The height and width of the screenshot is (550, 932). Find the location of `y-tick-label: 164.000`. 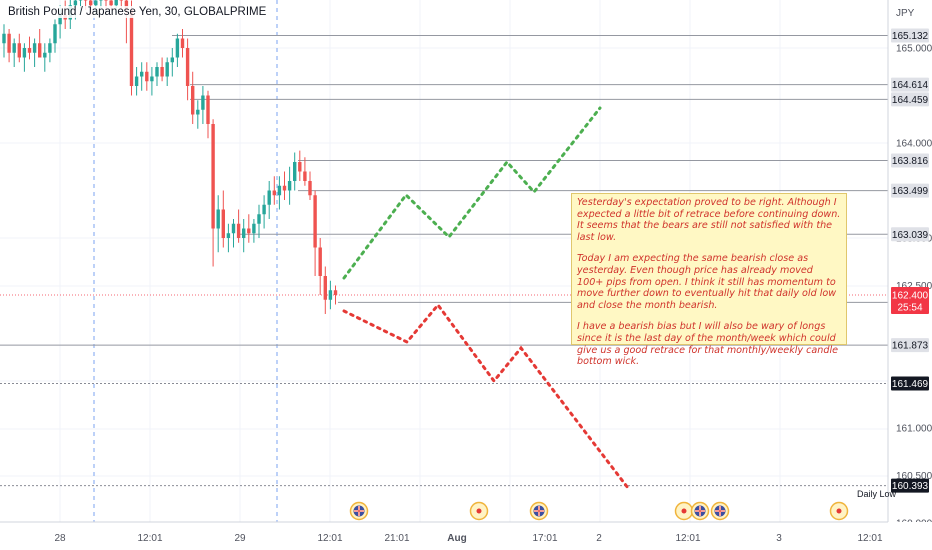

y-tick-label: 164.000 is located at coordinates (914, 144).